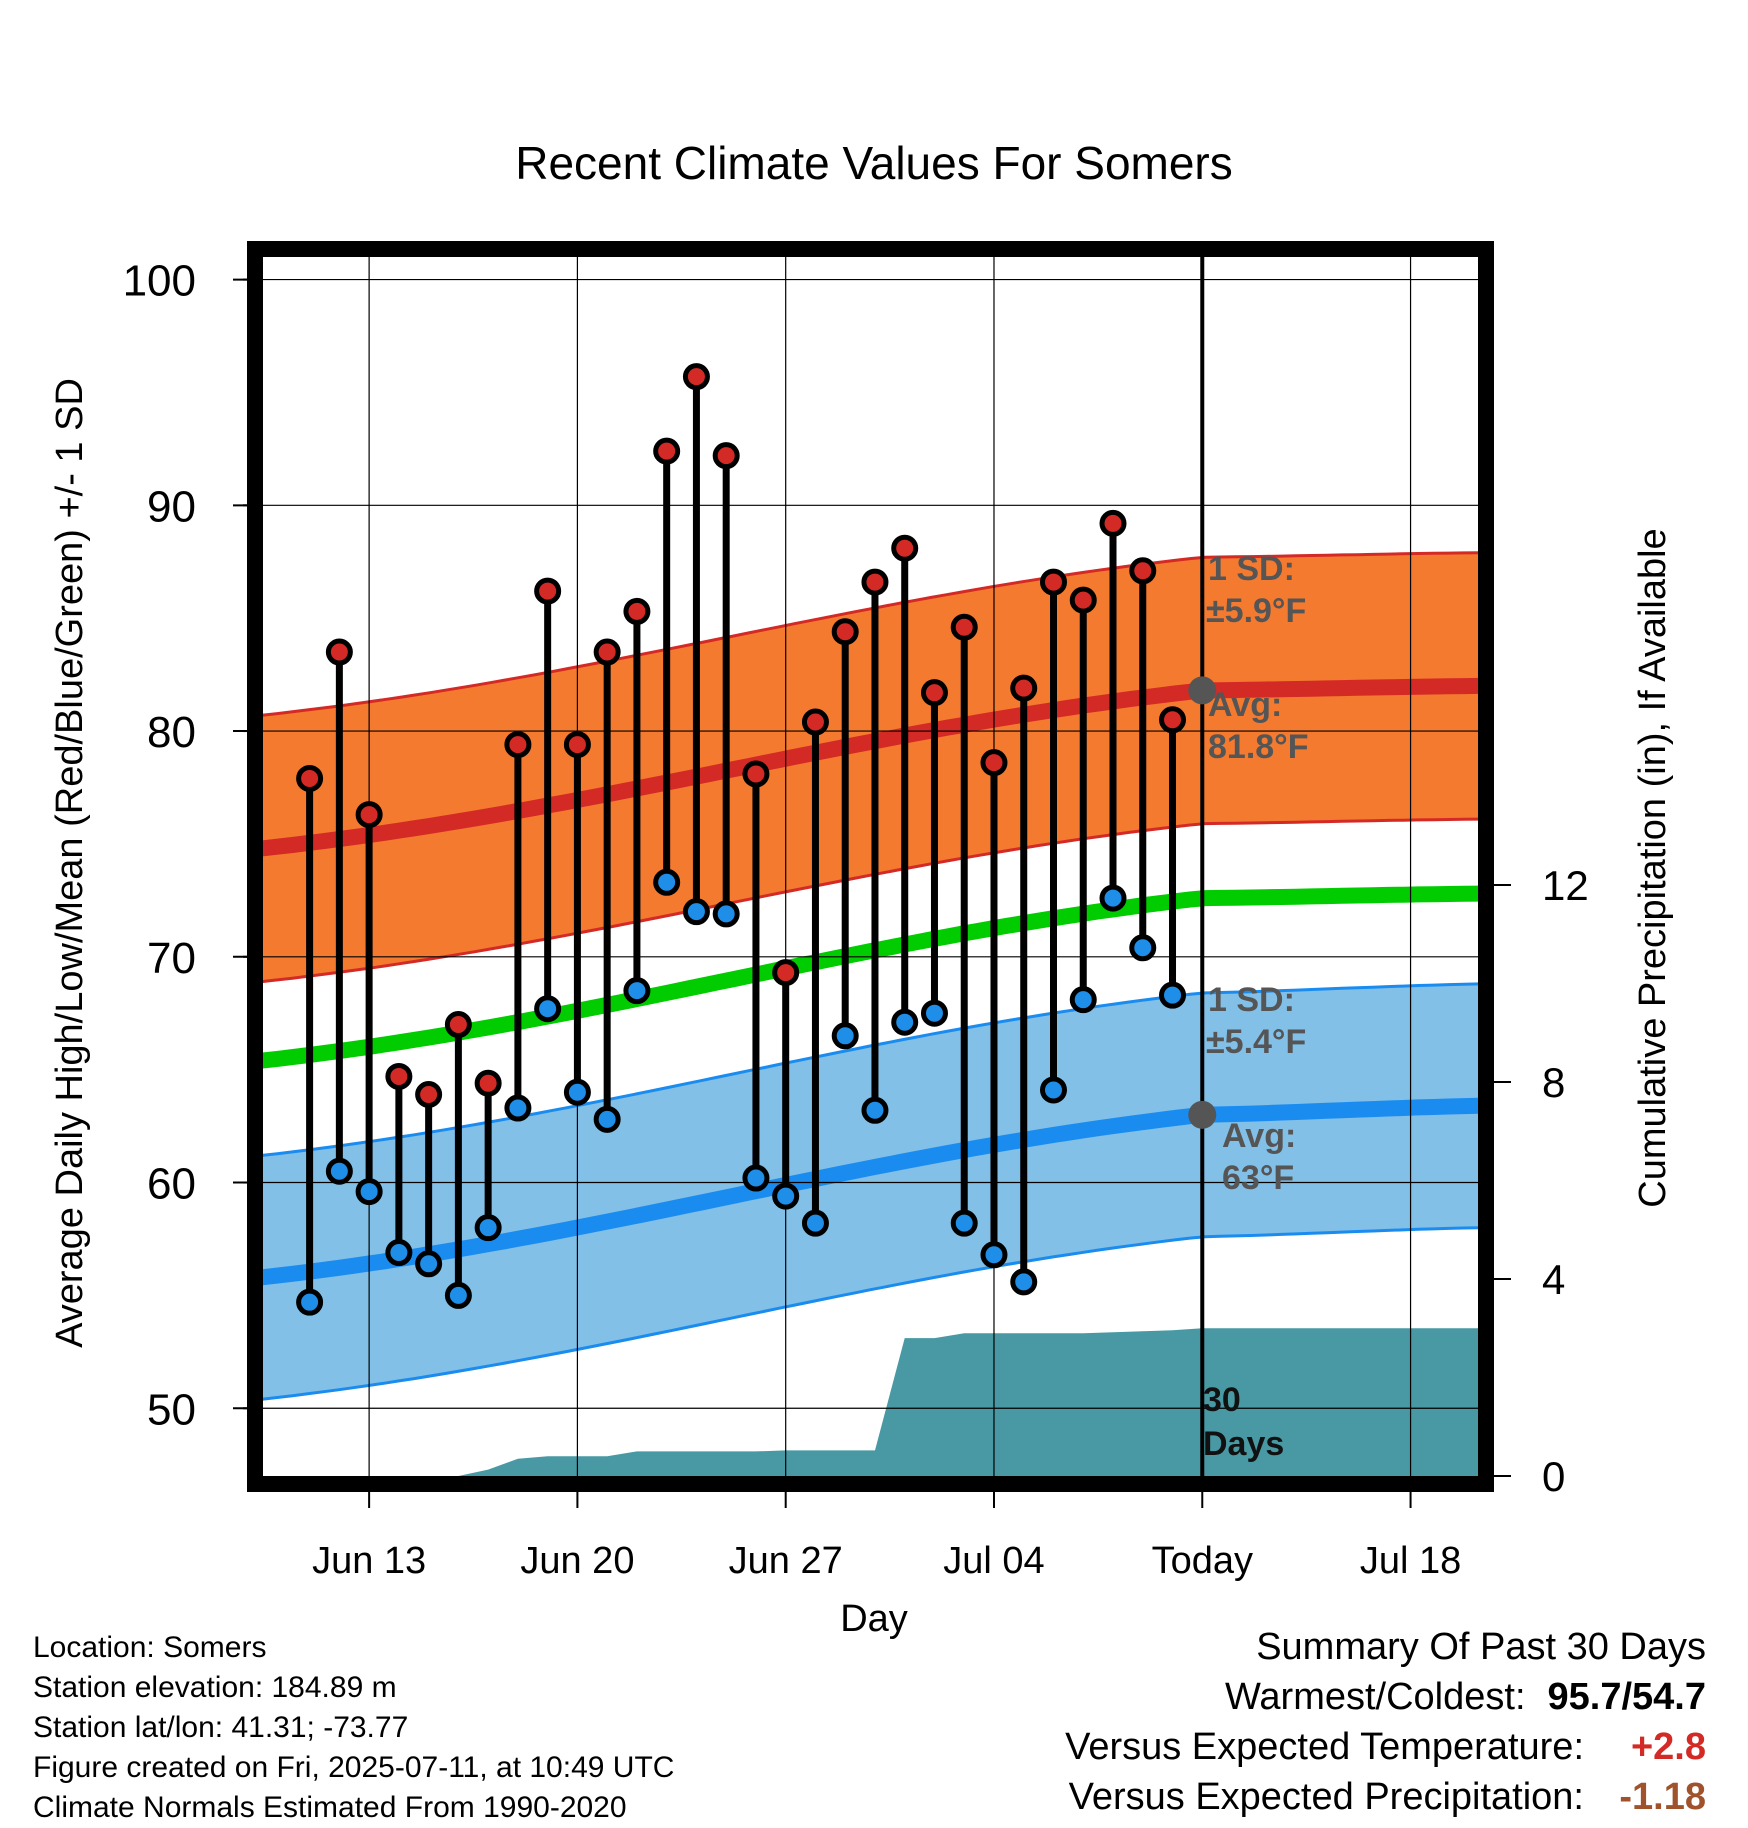 This screenshot has height=1828, width=1748. What do you see at coordinates (1243, 1444) in the screenshot?
I see `days-count-word: Days` at bounding box center [1243, 1444].